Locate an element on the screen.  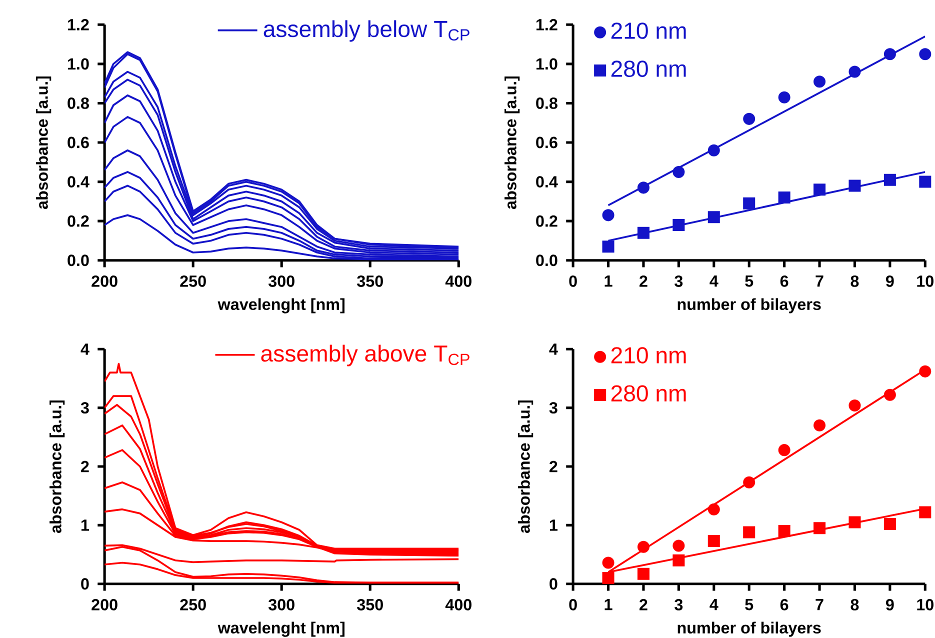
legend-label: assembly above T$_{CP}$ is located at coordinates (365, 355).